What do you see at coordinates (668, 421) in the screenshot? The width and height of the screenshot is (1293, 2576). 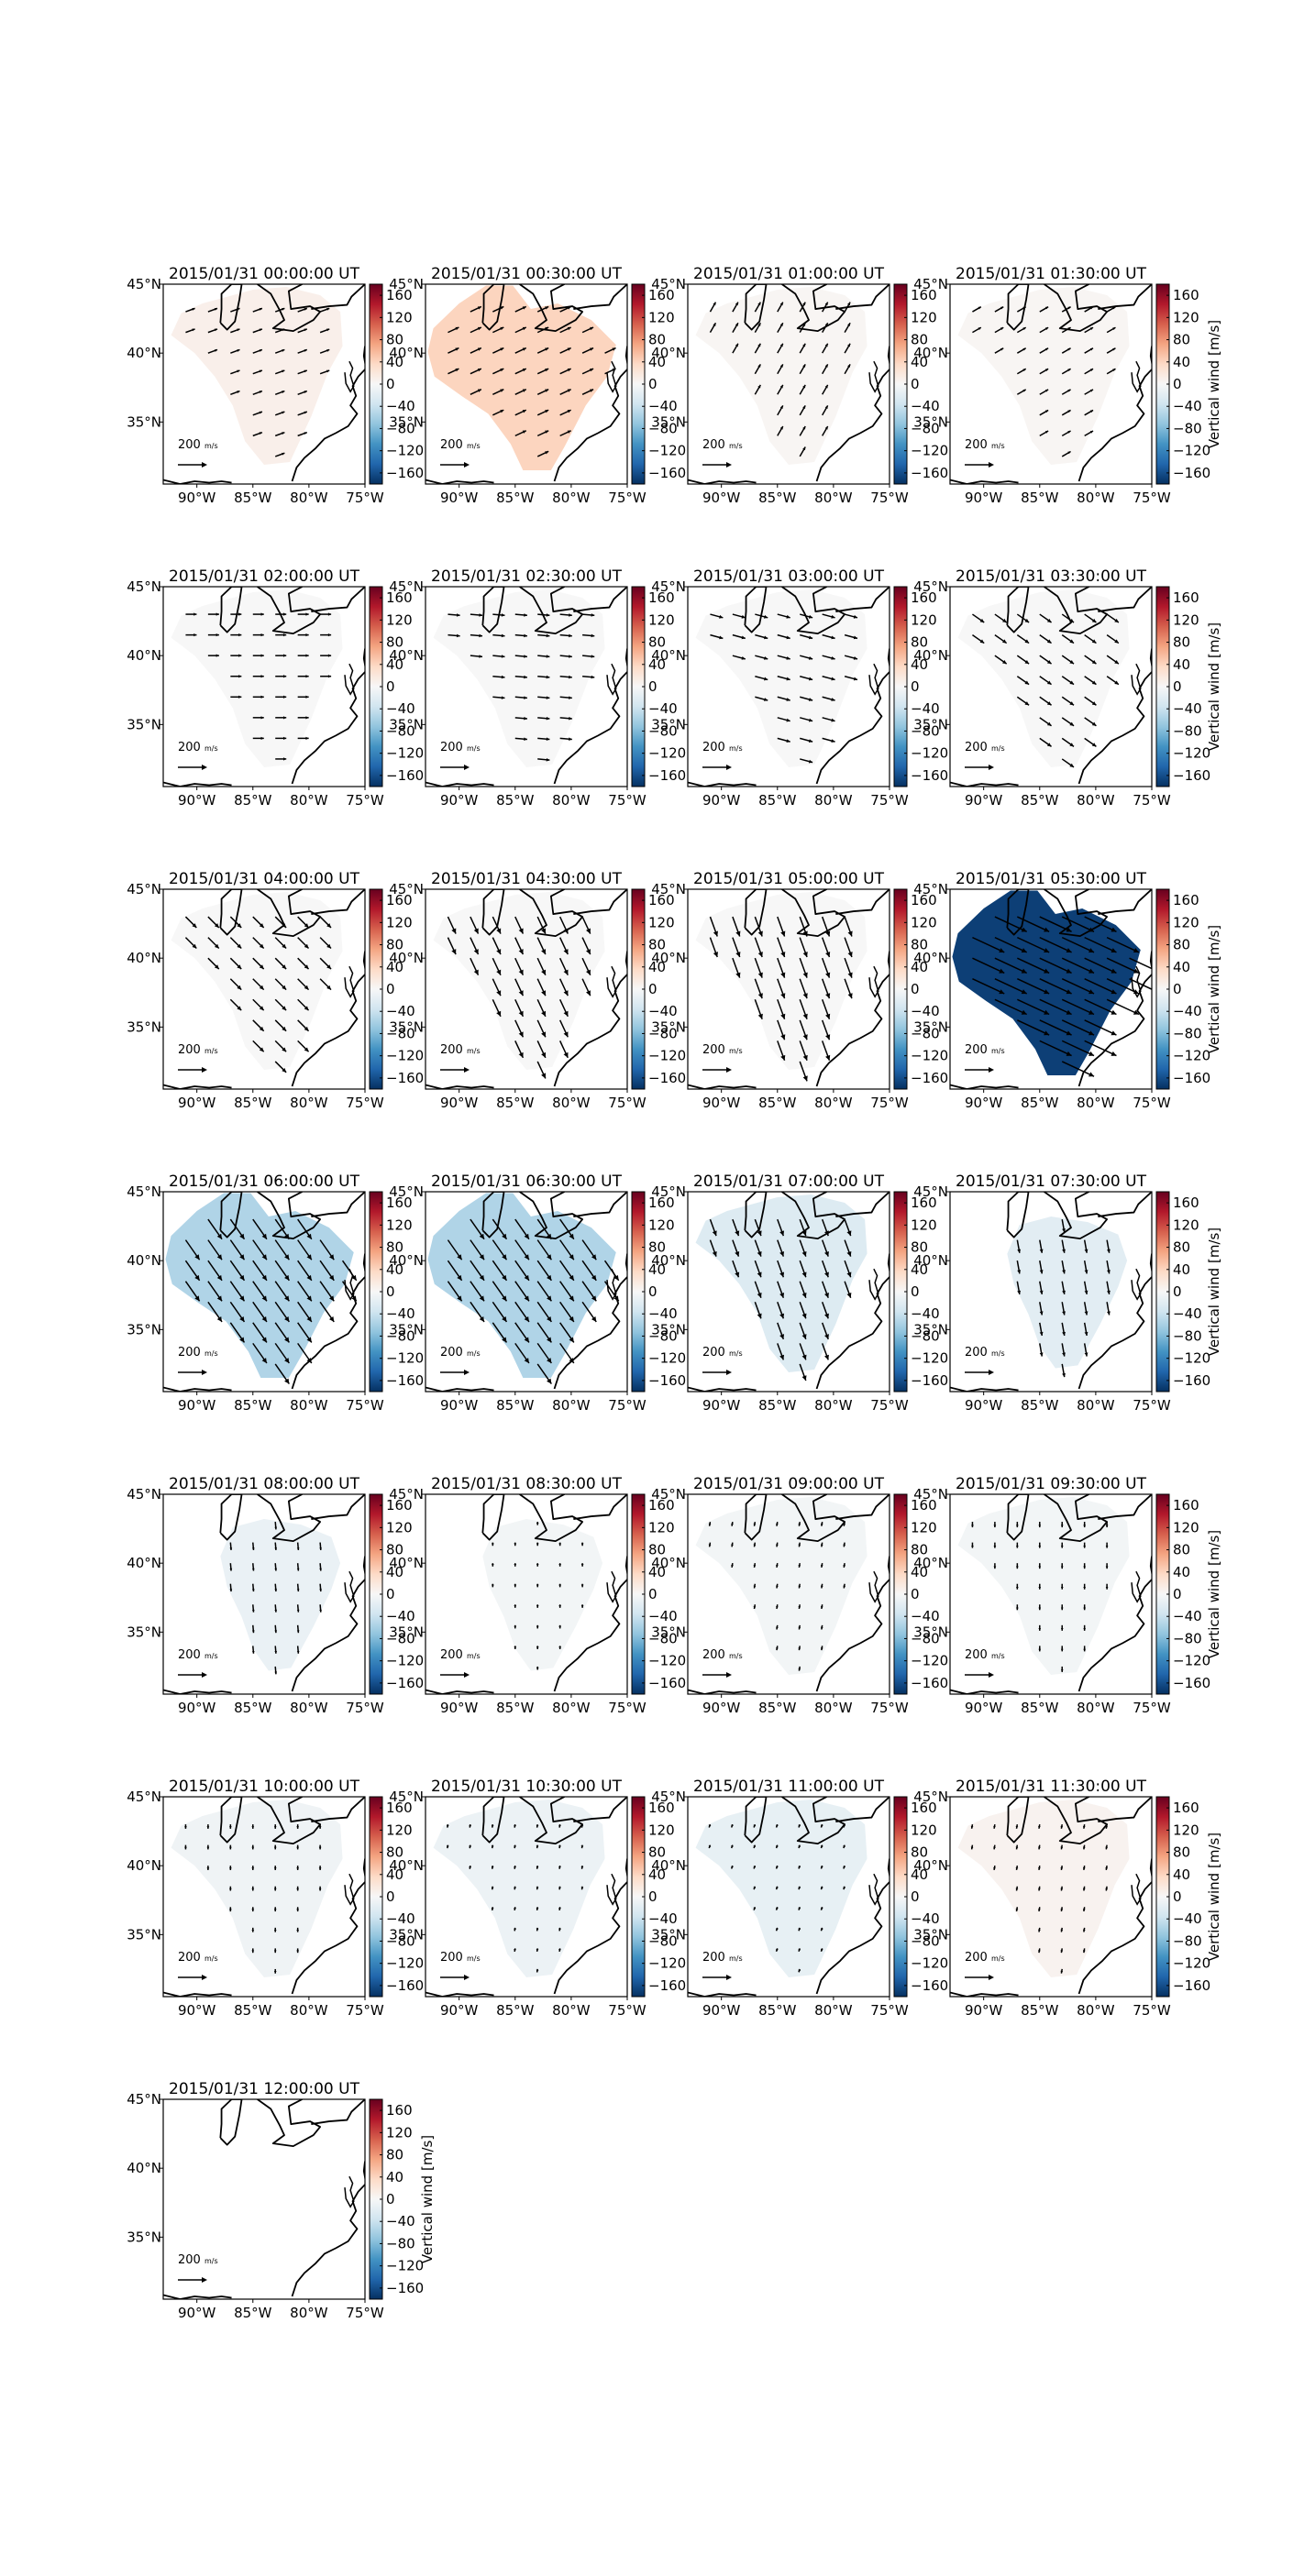 I see `y-tick-label: 35°N` at bounding box center [668, 421].